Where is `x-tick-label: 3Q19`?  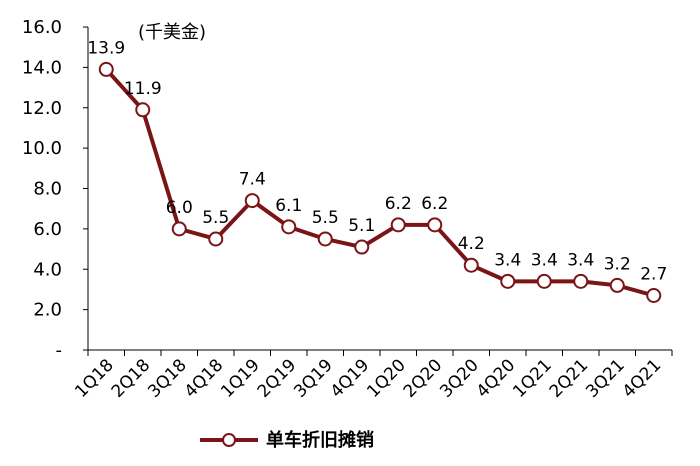
x-tick-label: 3Q19 is located at coordinates (313, 378).